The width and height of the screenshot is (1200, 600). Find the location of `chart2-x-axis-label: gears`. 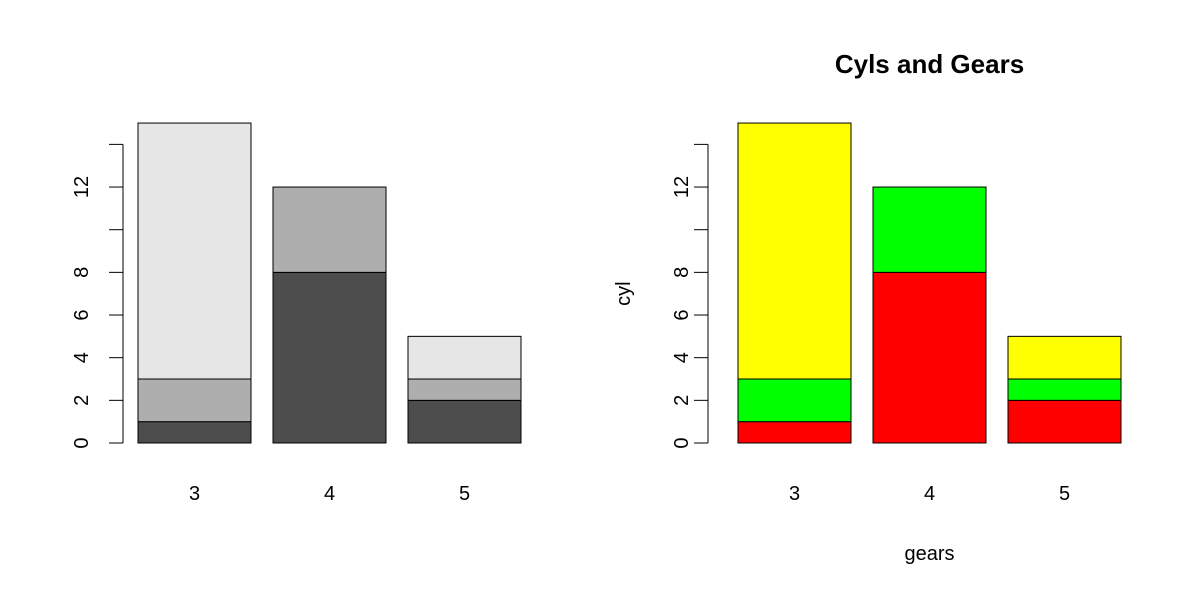

chart2-x-axis-label: gears is located at coordinates (929, 554).